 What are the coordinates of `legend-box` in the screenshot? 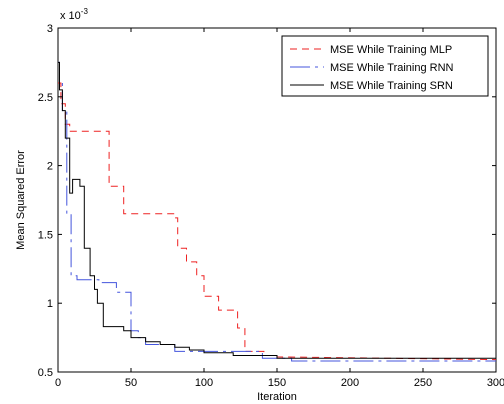 It's located at (385, 66).